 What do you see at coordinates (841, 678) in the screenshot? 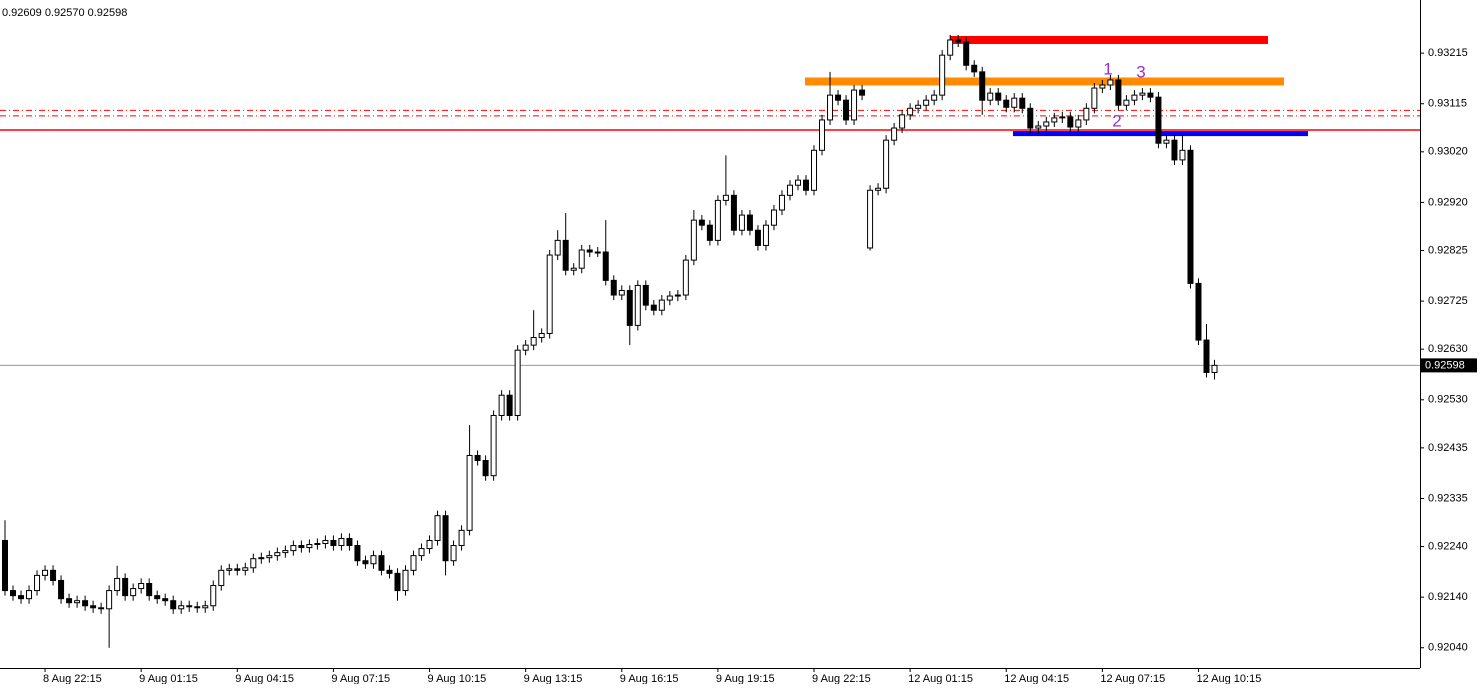
I see `x-tick-label: 9 Aug 22:15` at bounding box center [841, 678].